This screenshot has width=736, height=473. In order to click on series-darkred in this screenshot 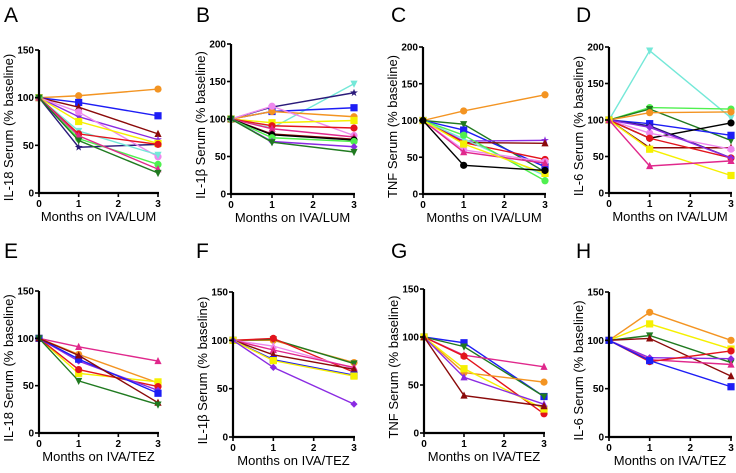, I will do `click(98, 370)`.